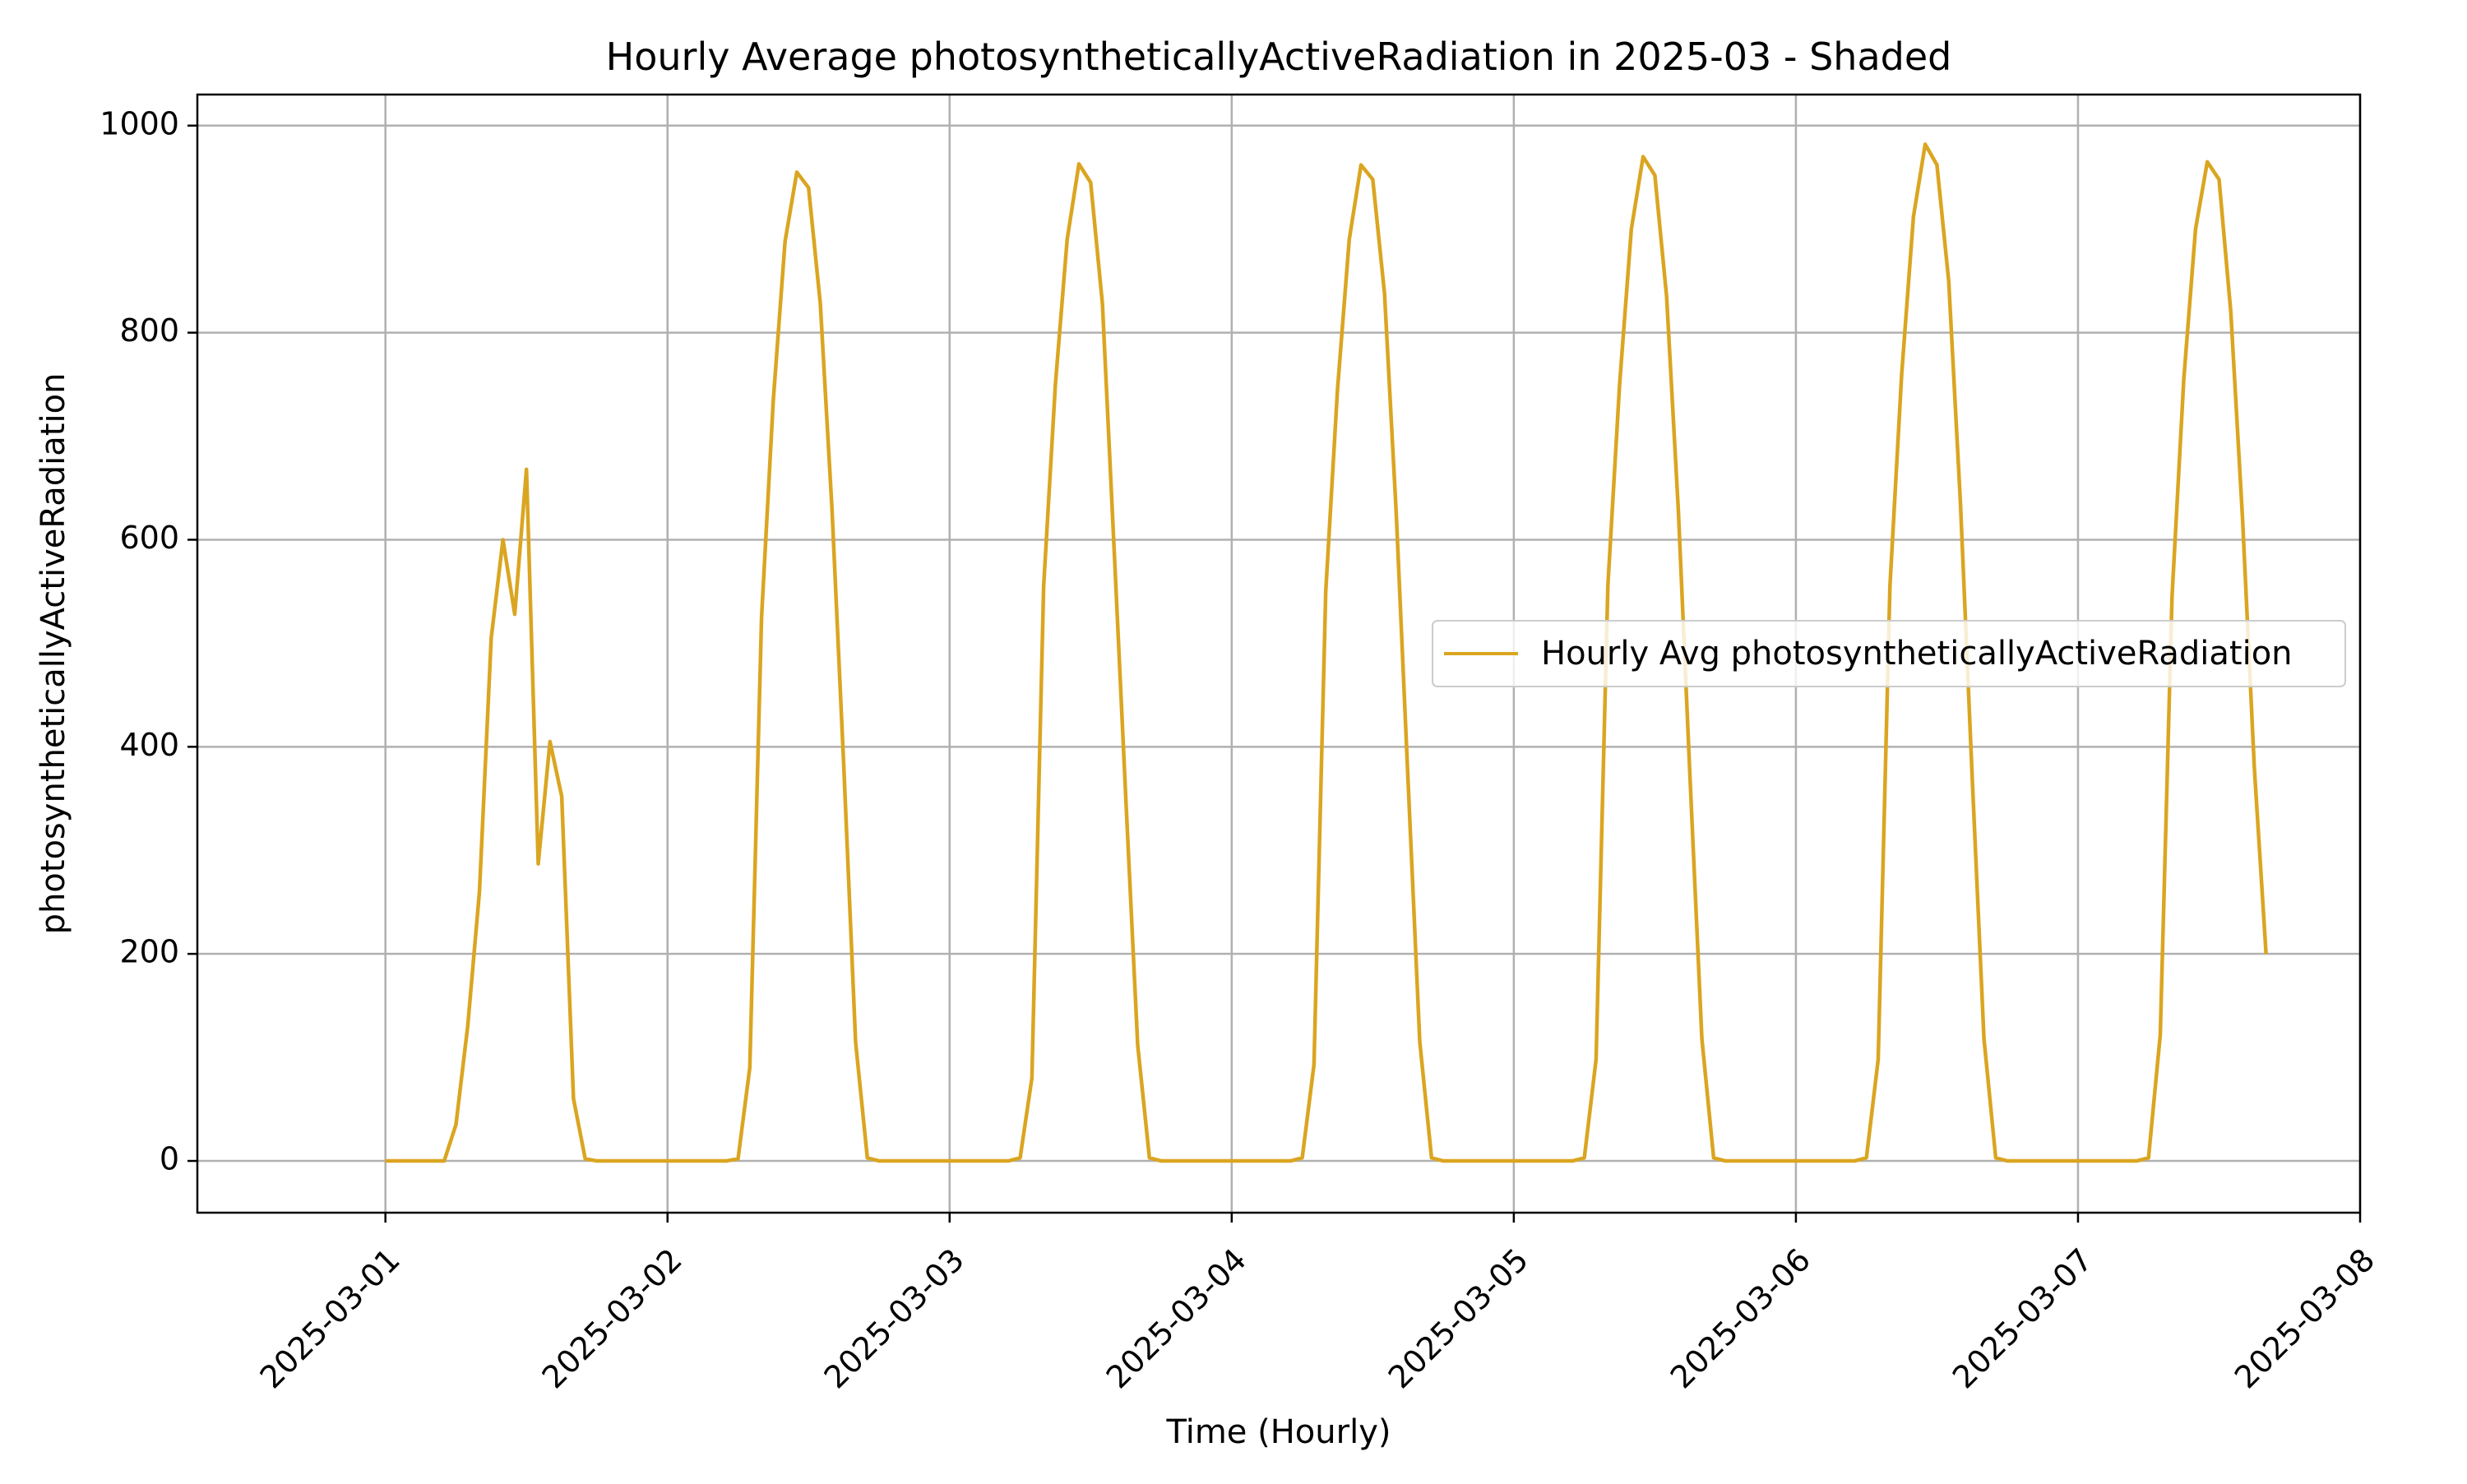 Image resolution: width=2467 pixels, height=1484 pixels. Describe the element at coordinates (1278, 1432) in the screenshot. I see `x-axis-label: Time (Hourly)` at that location.